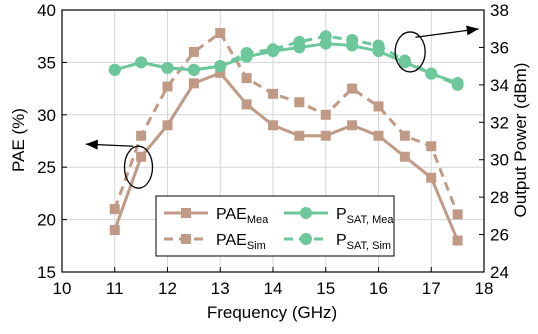 This screenshot has height=334, width=538. What do you see at coordinates (62, 288) in the screenshot?
I see `x-tick-label: 10` at bounding box center [62, 288].